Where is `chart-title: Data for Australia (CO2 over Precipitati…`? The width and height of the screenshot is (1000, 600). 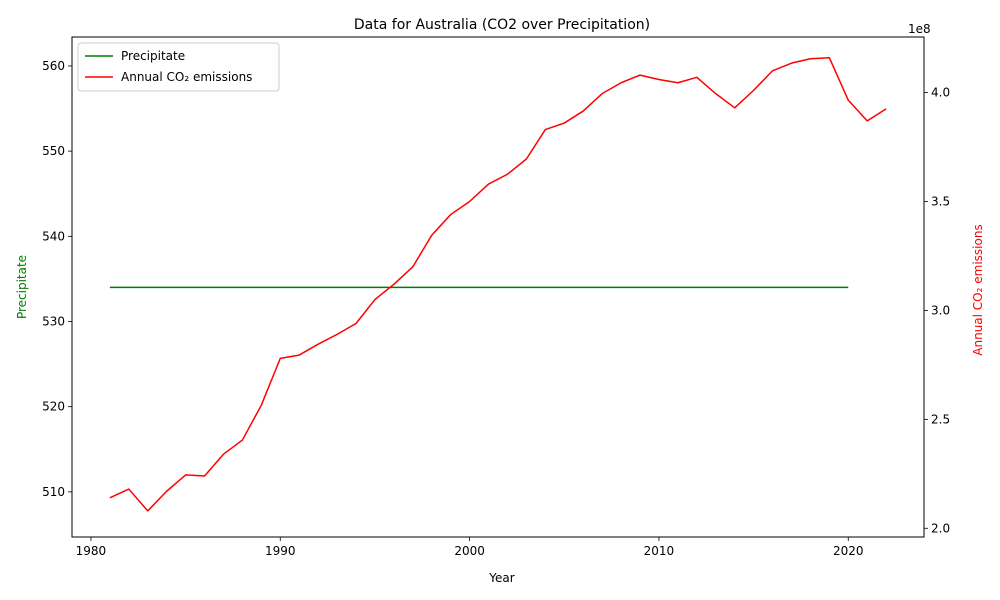 chart-title: Data for Australia (CO2 over Precipitati… is located at coordinates (502, 25).